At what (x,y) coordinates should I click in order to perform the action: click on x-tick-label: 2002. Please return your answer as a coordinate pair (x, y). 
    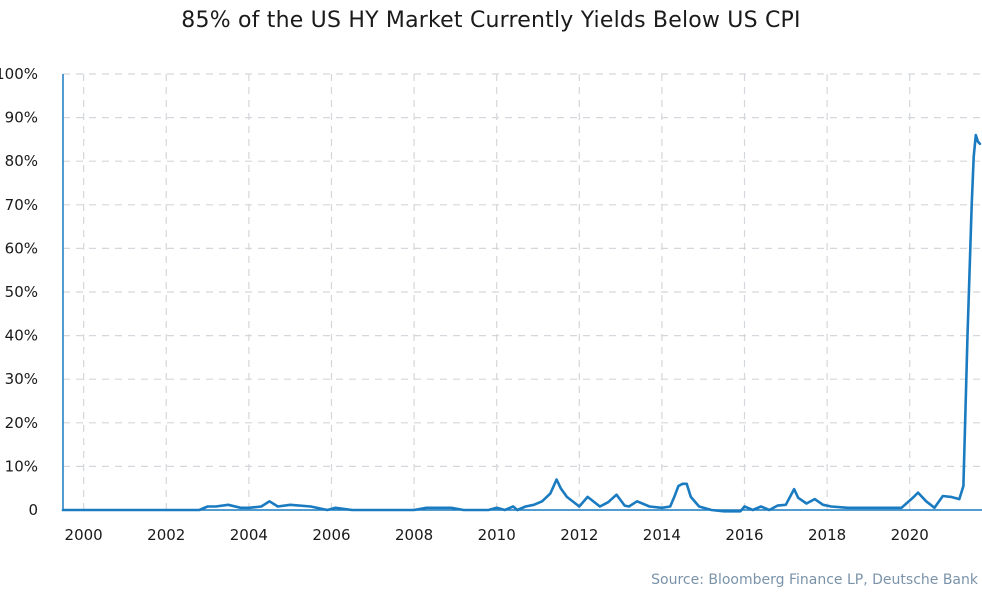
    Looking at the image, I should click on (166, 535).